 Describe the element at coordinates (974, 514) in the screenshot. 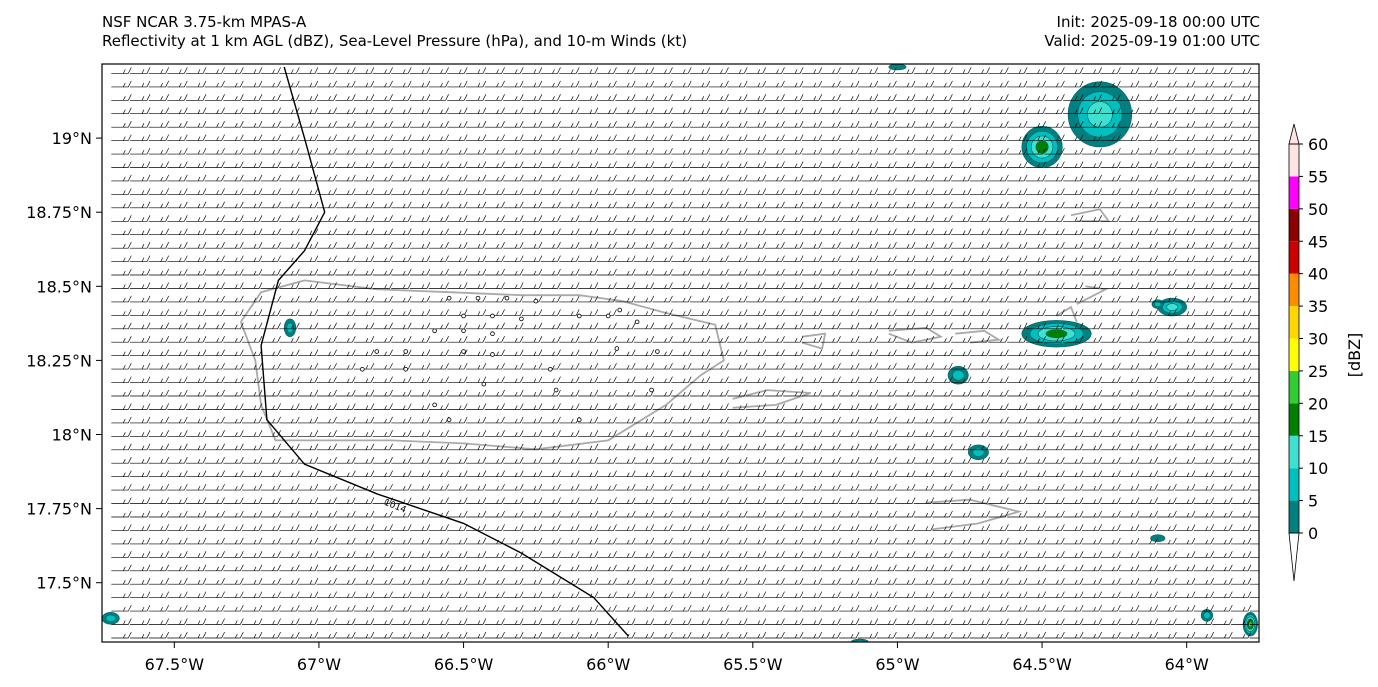

I see `coastline` at that location.